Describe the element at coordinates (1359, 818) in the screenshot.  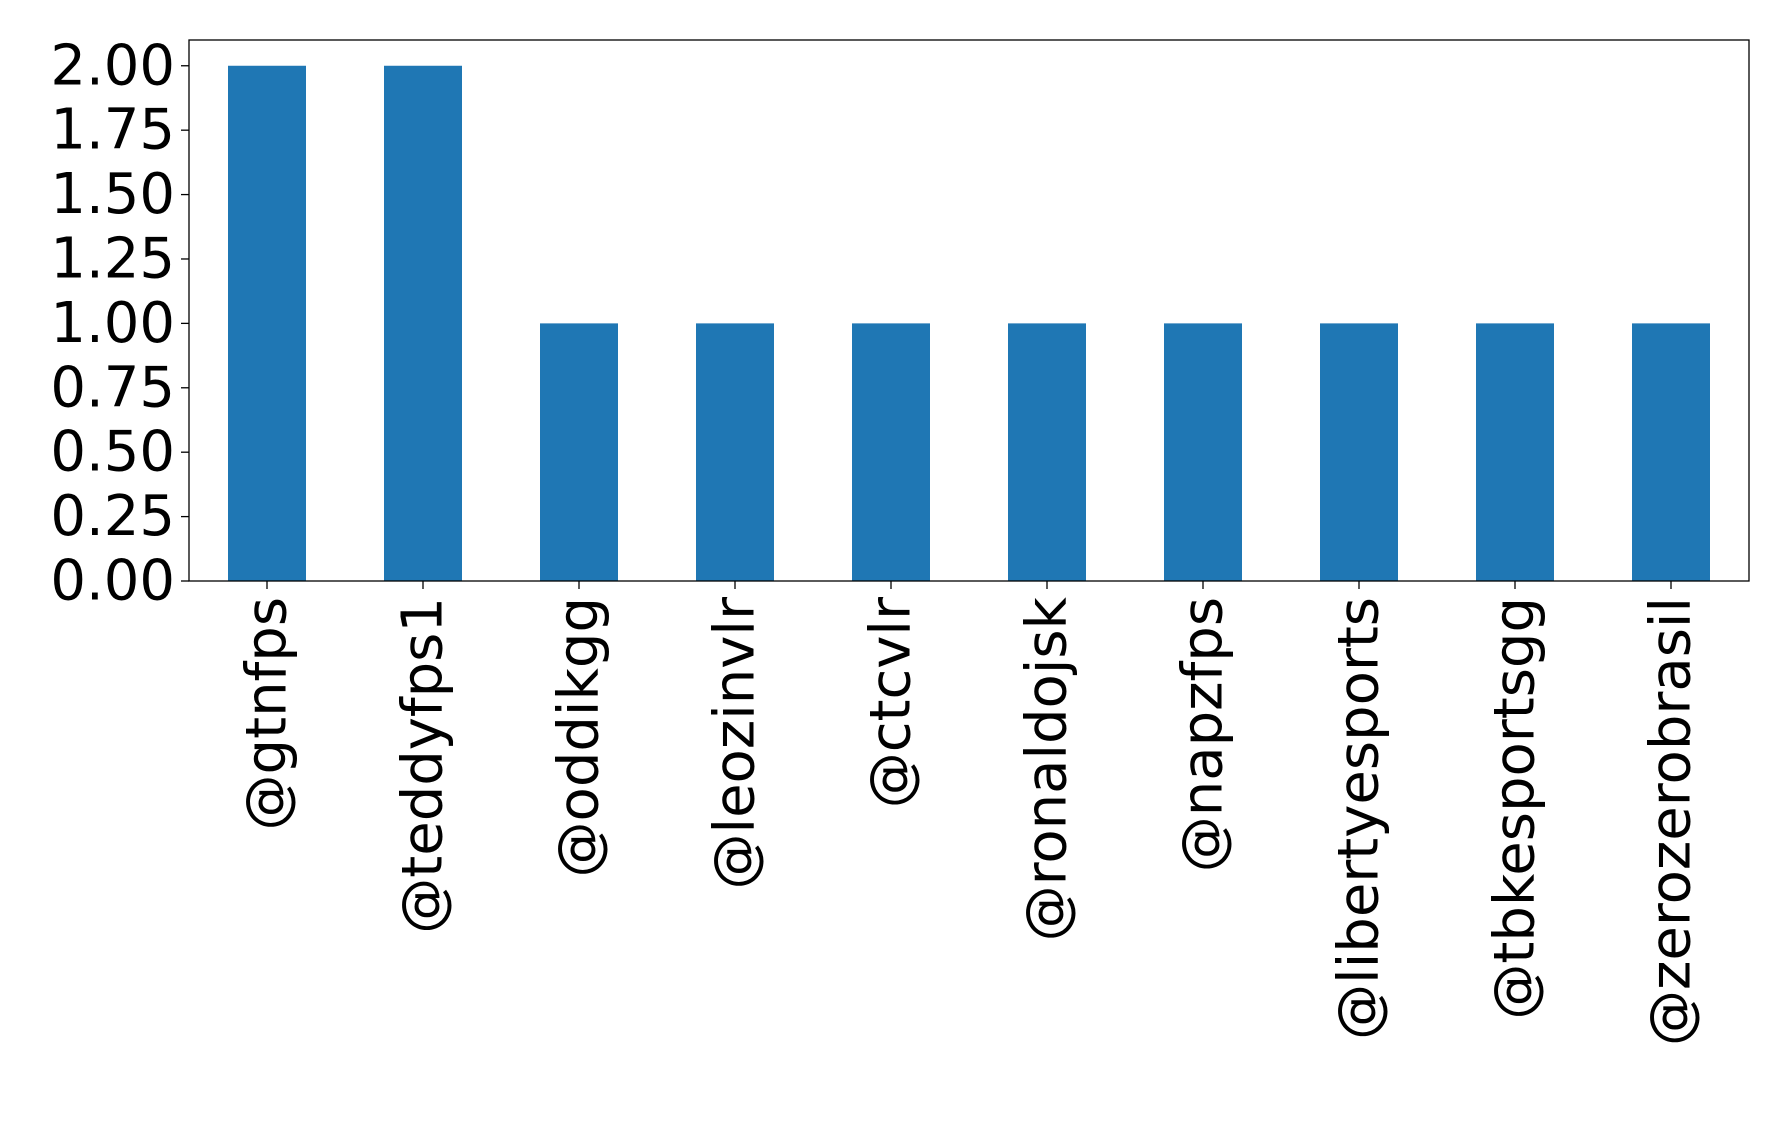
I see `x-tick-label: @libertyesports` at that location.